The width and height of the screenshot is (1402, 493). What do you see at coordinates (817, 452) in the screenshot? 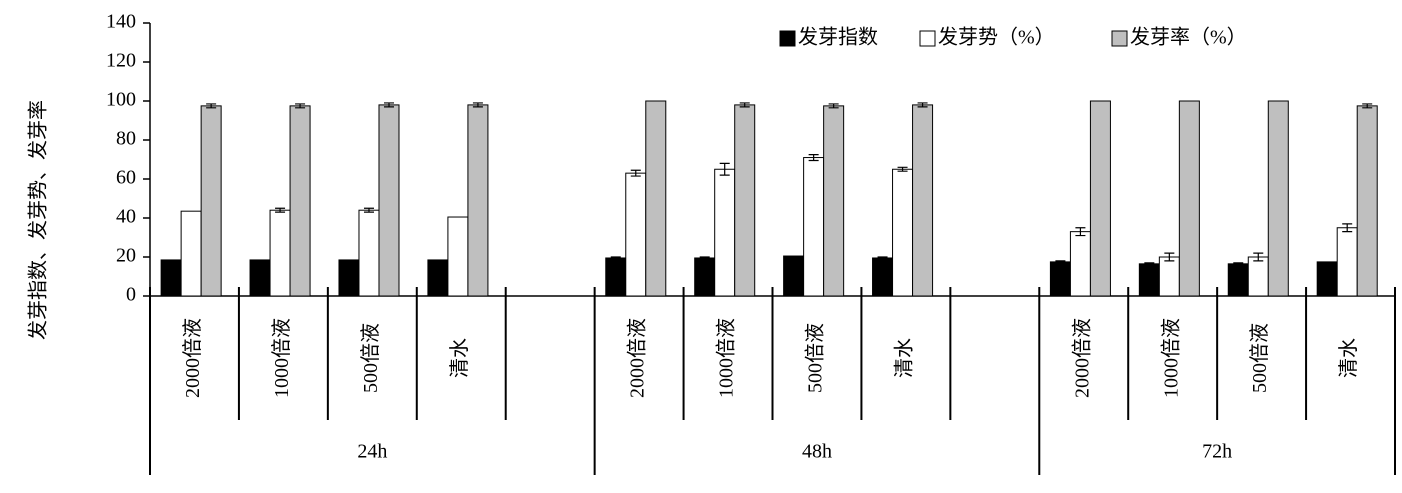
I see `group-label: 48h` at bounding box center [817, 452].